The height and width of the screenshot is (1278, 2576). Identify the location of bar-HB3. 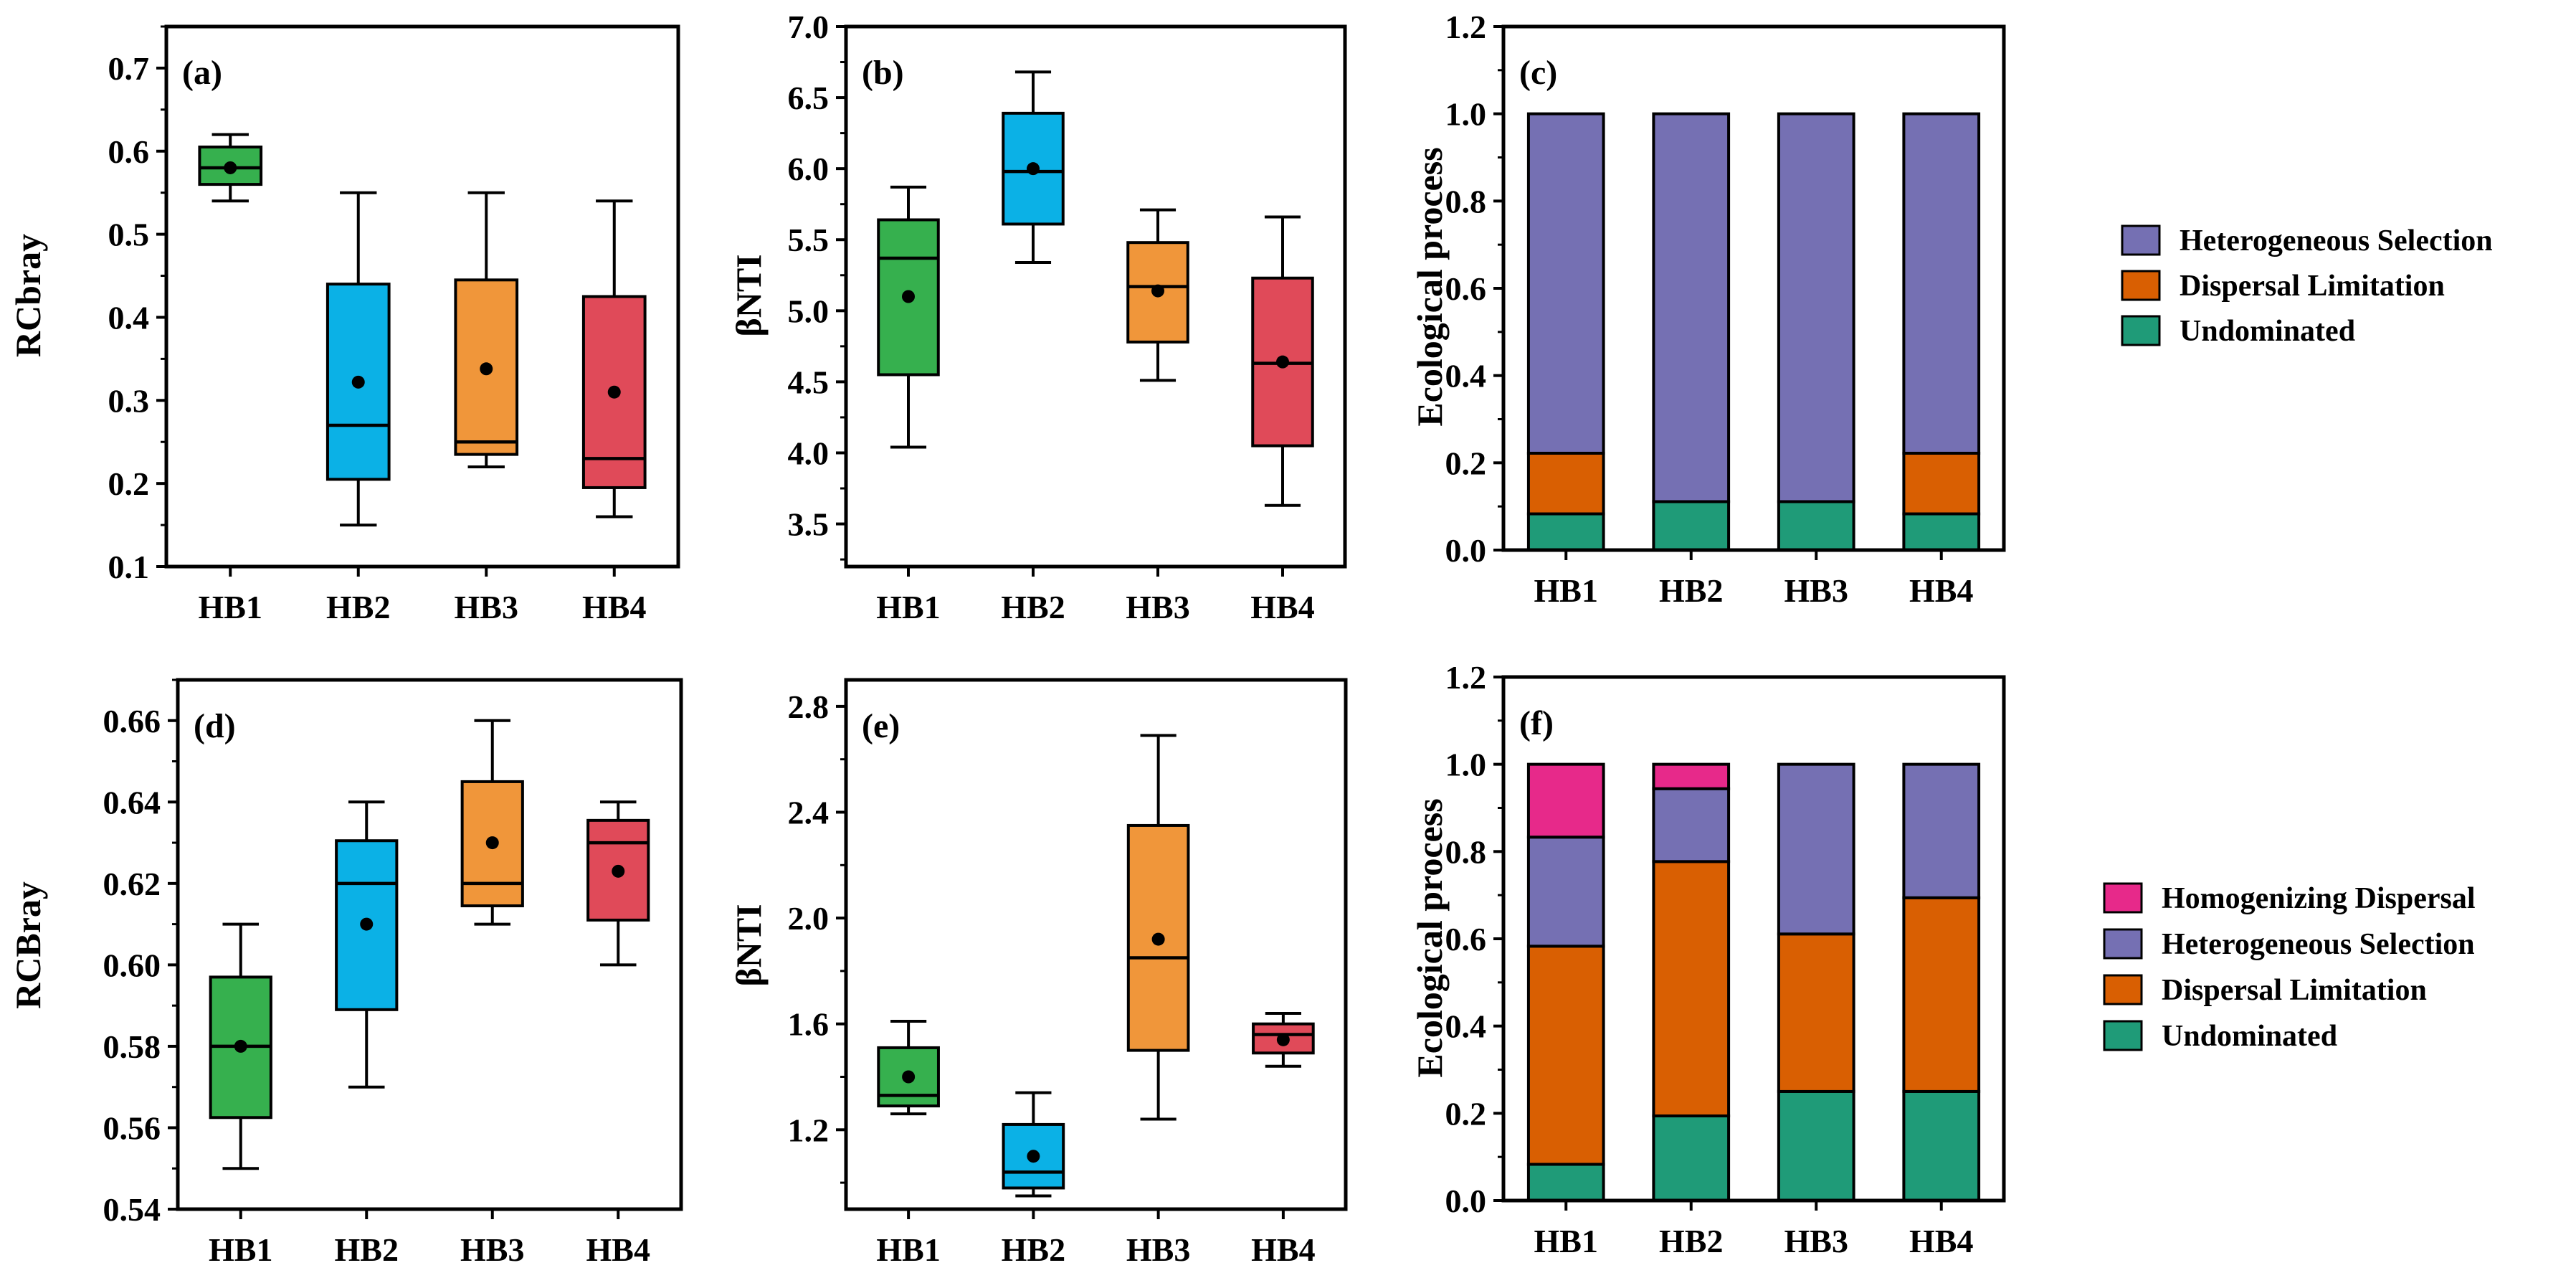
(1816, 982).